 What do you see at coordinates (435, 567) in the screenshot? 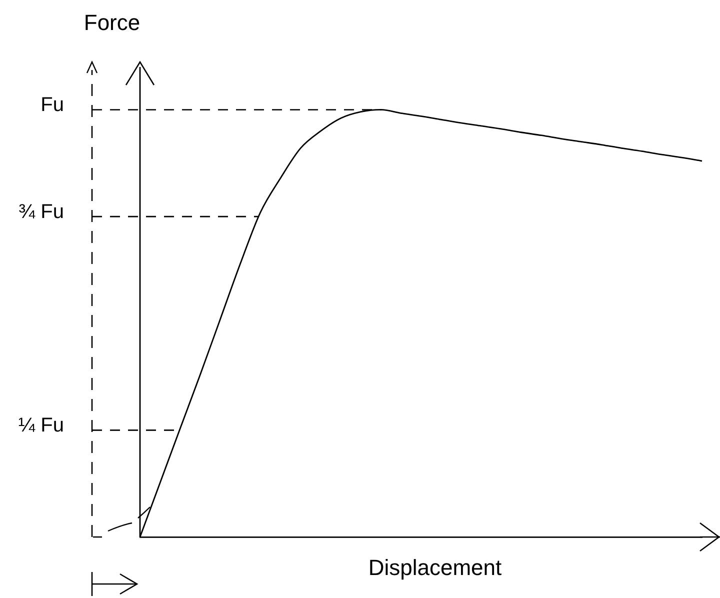
I see `x-axis-title: Displacement` at bounding box center [435, 567].